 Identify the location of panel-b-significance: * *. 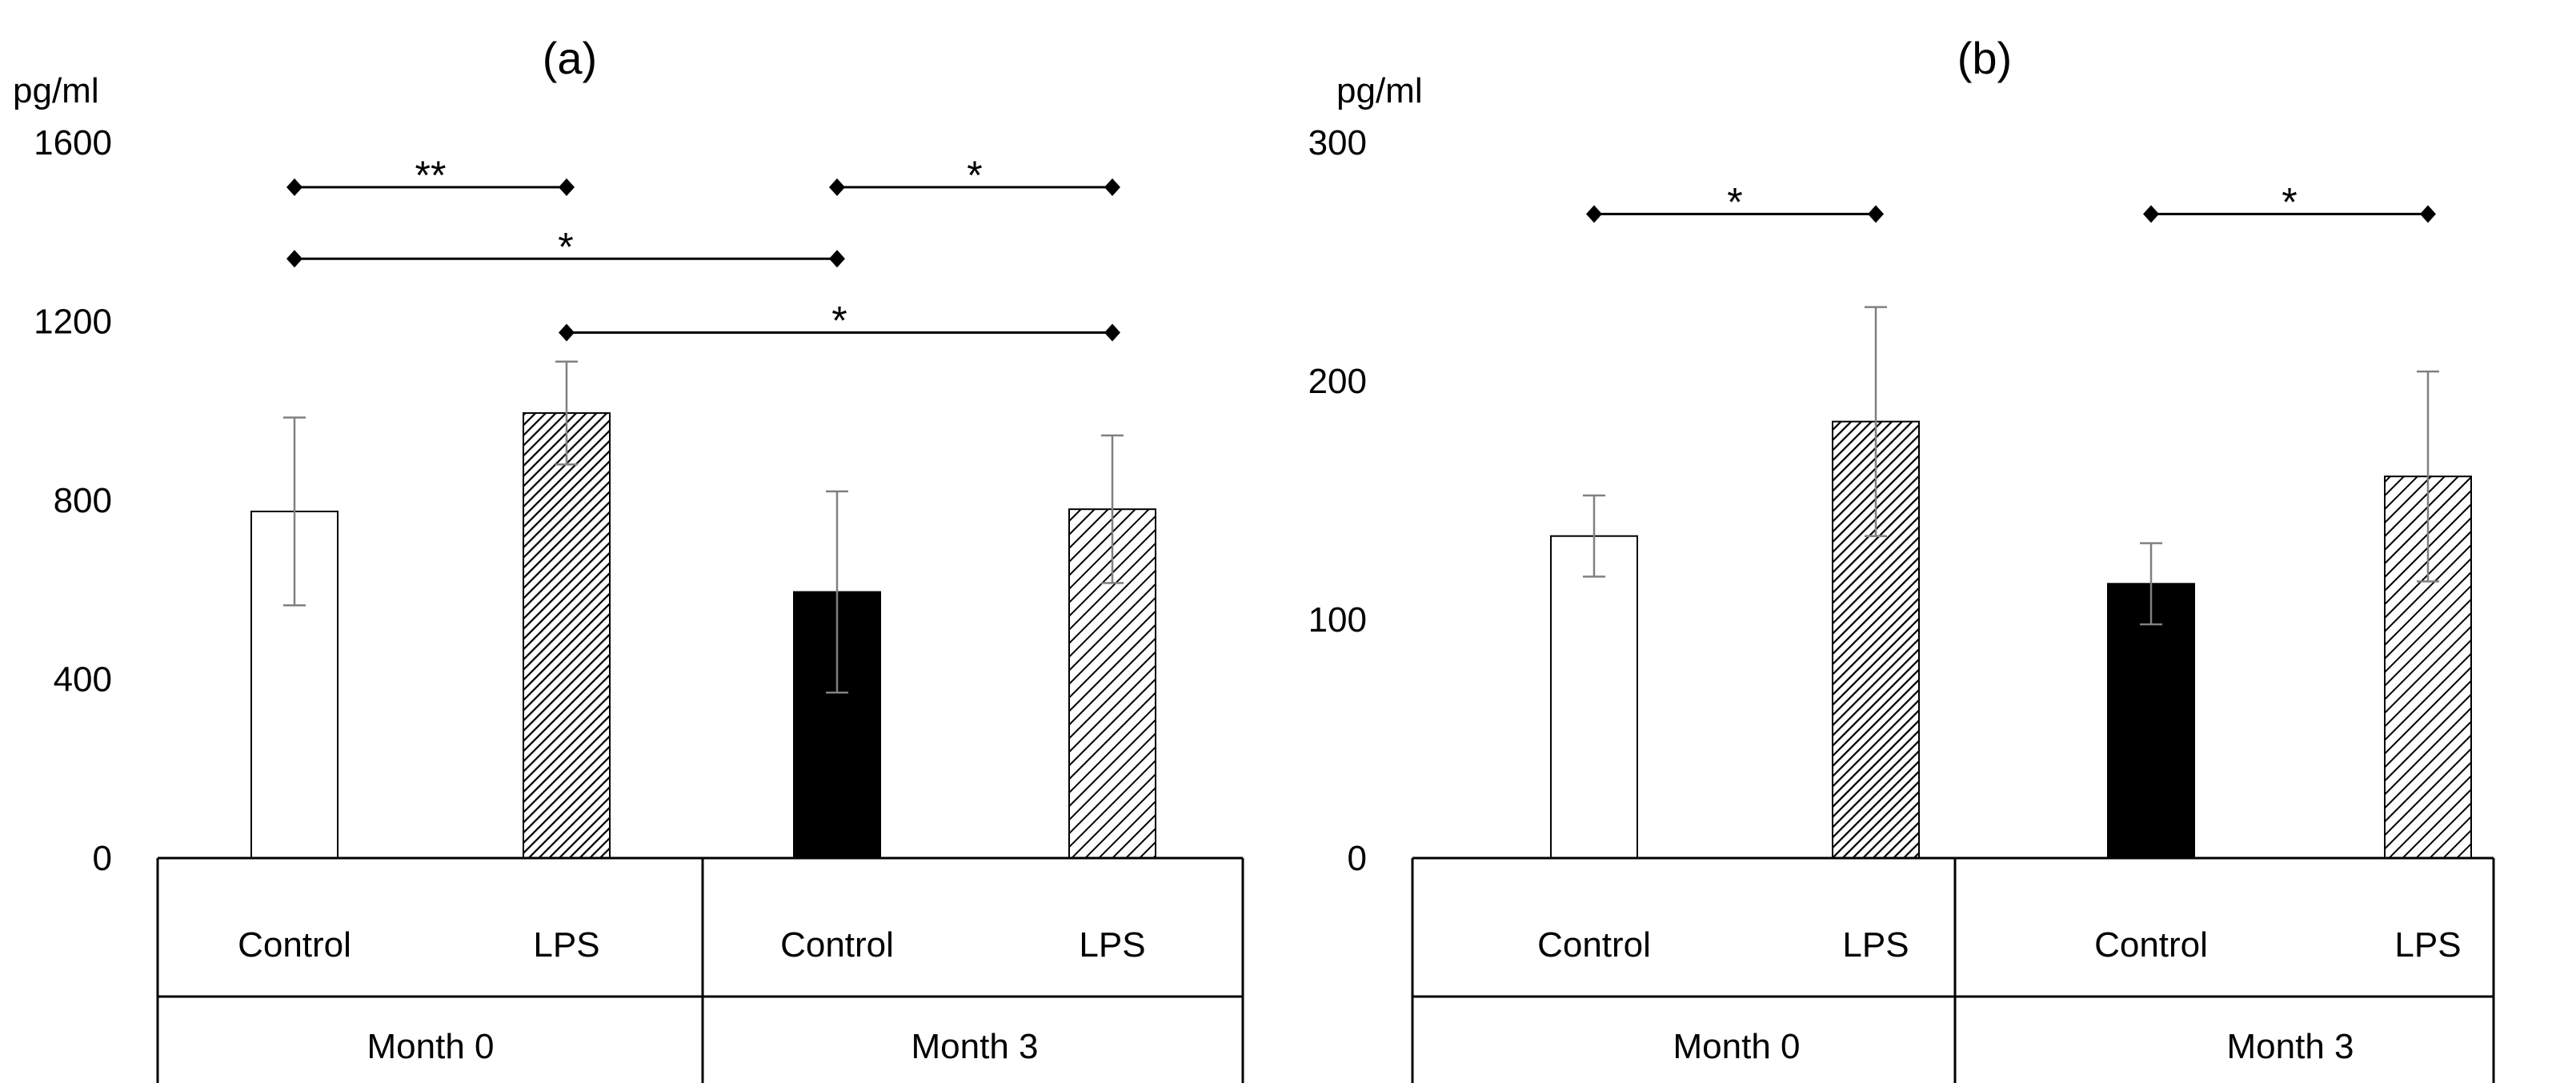
(2011, 201).